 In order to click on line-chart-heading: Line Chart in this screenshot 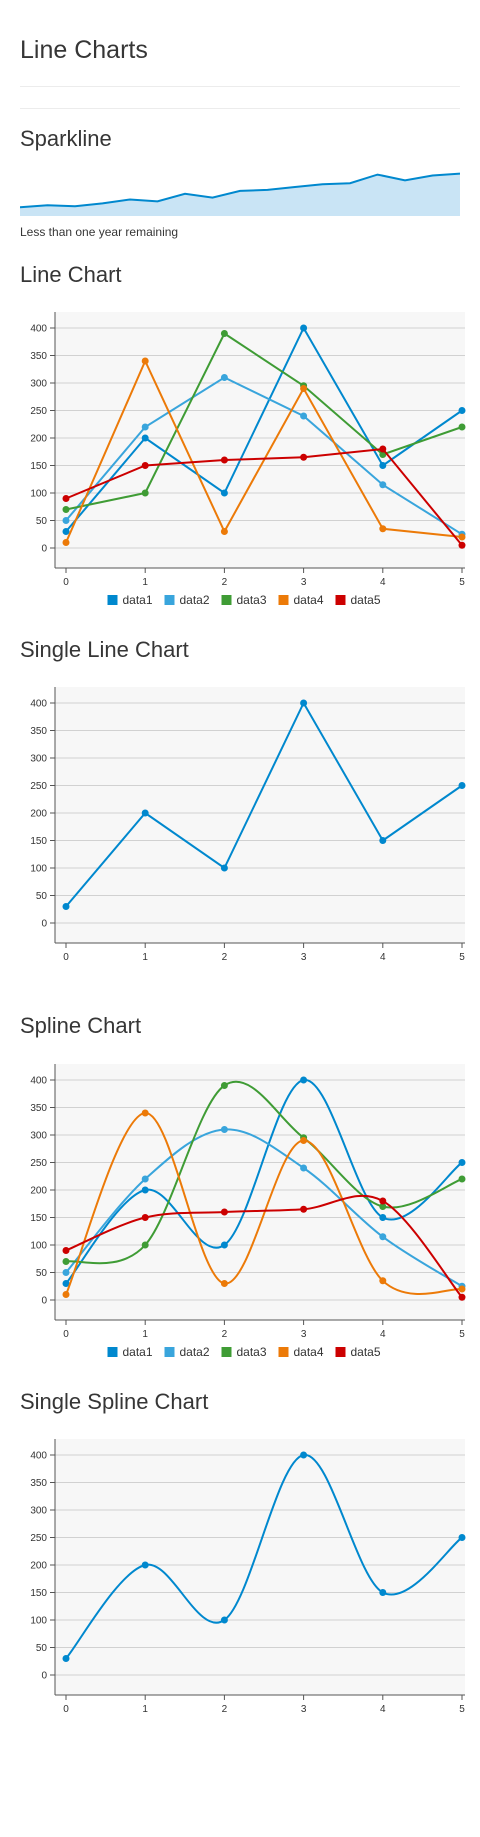, I will do `click(71, 274)`.